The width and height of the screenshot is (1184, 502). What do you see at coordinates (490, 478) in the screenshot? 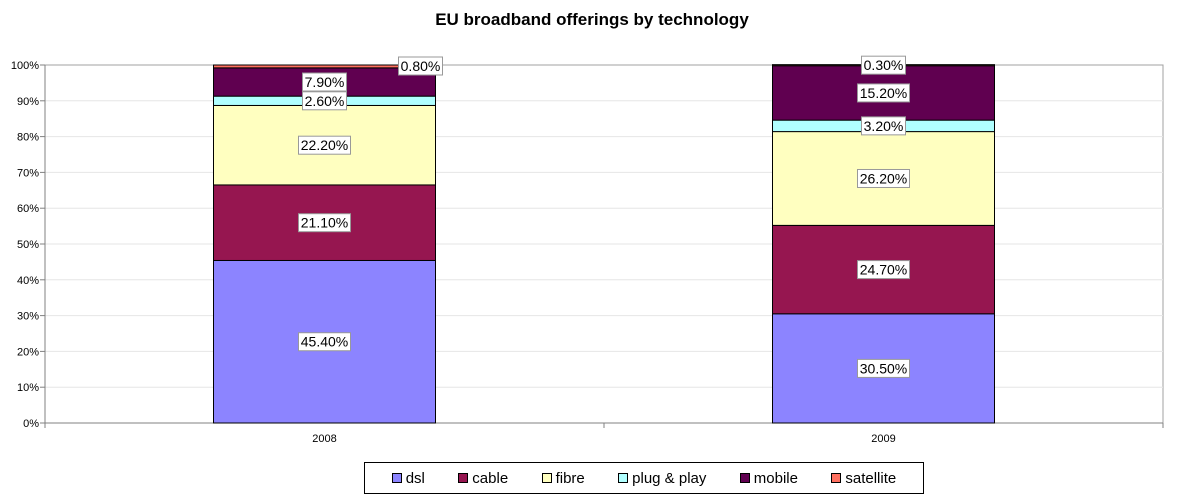
I see `legend-label: cable` at bounding box center [490, 478].